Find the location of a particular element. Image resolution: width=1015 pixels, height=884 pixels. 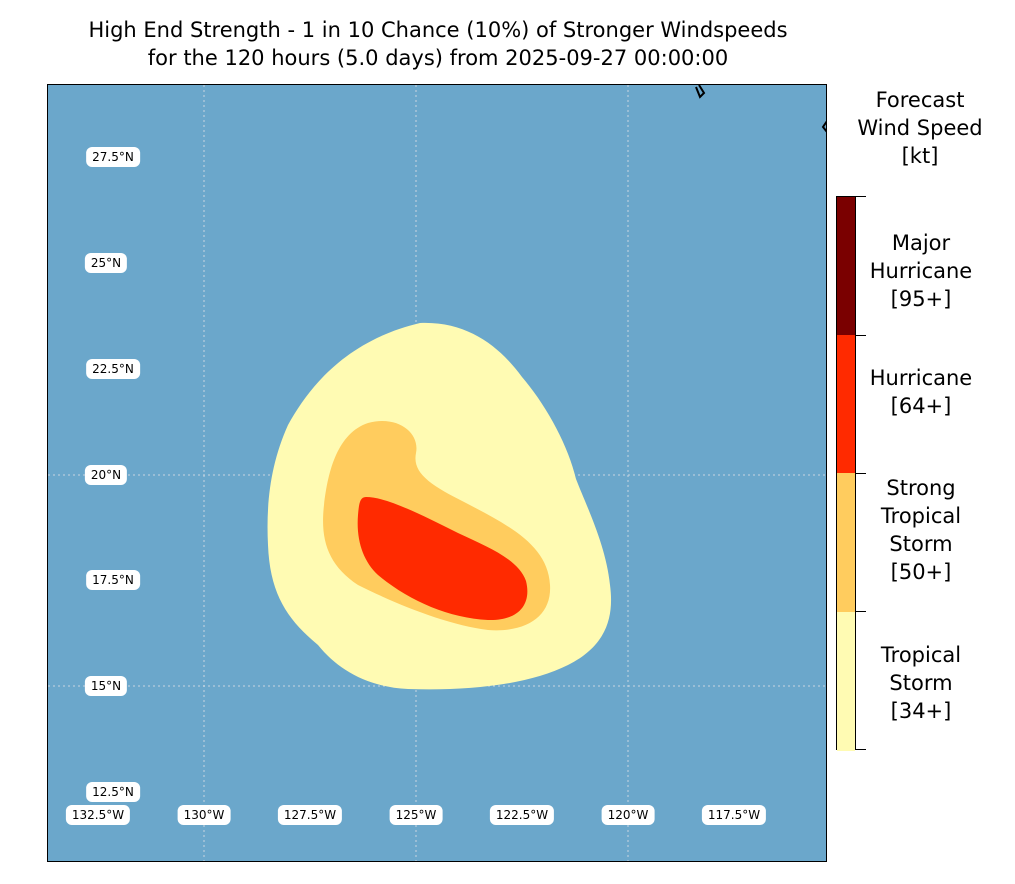

lat-label-20n: 20°N is located at coordinates (106, 475).